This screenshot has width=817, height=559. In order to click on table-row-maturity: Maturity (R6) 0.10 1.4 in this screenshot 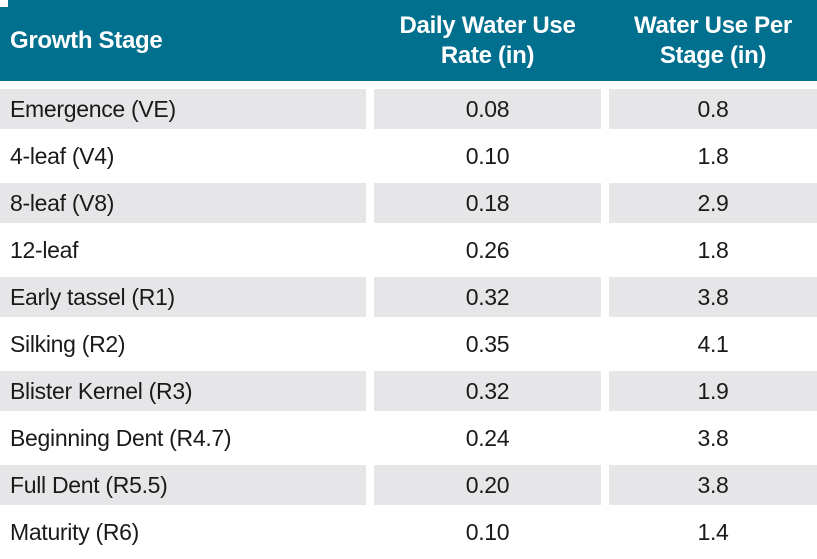, I will do `click(408, 532)`.